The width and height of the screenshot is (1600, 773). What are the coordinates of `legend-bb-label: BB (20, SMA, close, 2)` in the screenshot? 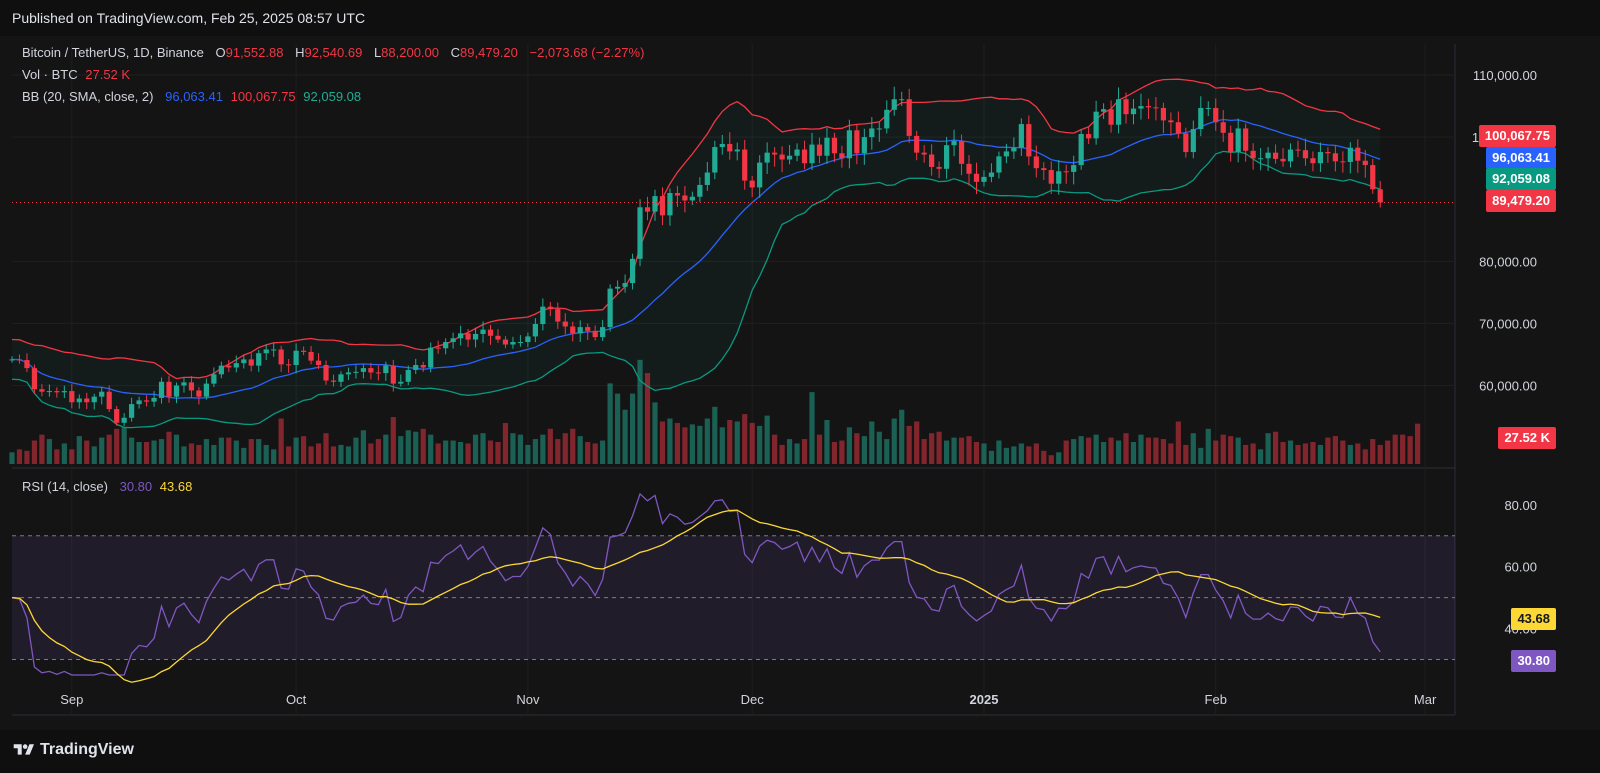 It's located at (88, 96).